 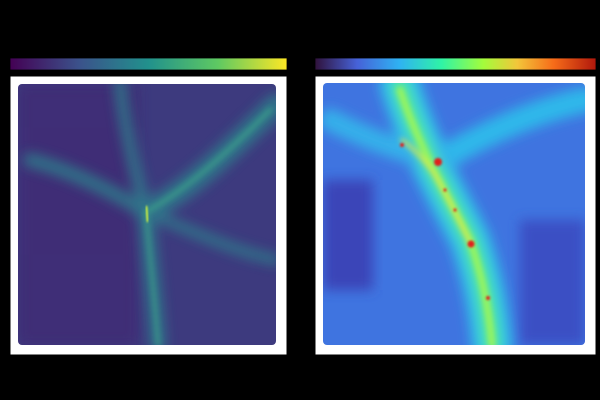 I want to click on colorbar-tick-label: 10⁻¹, so click(x=79, y=50).